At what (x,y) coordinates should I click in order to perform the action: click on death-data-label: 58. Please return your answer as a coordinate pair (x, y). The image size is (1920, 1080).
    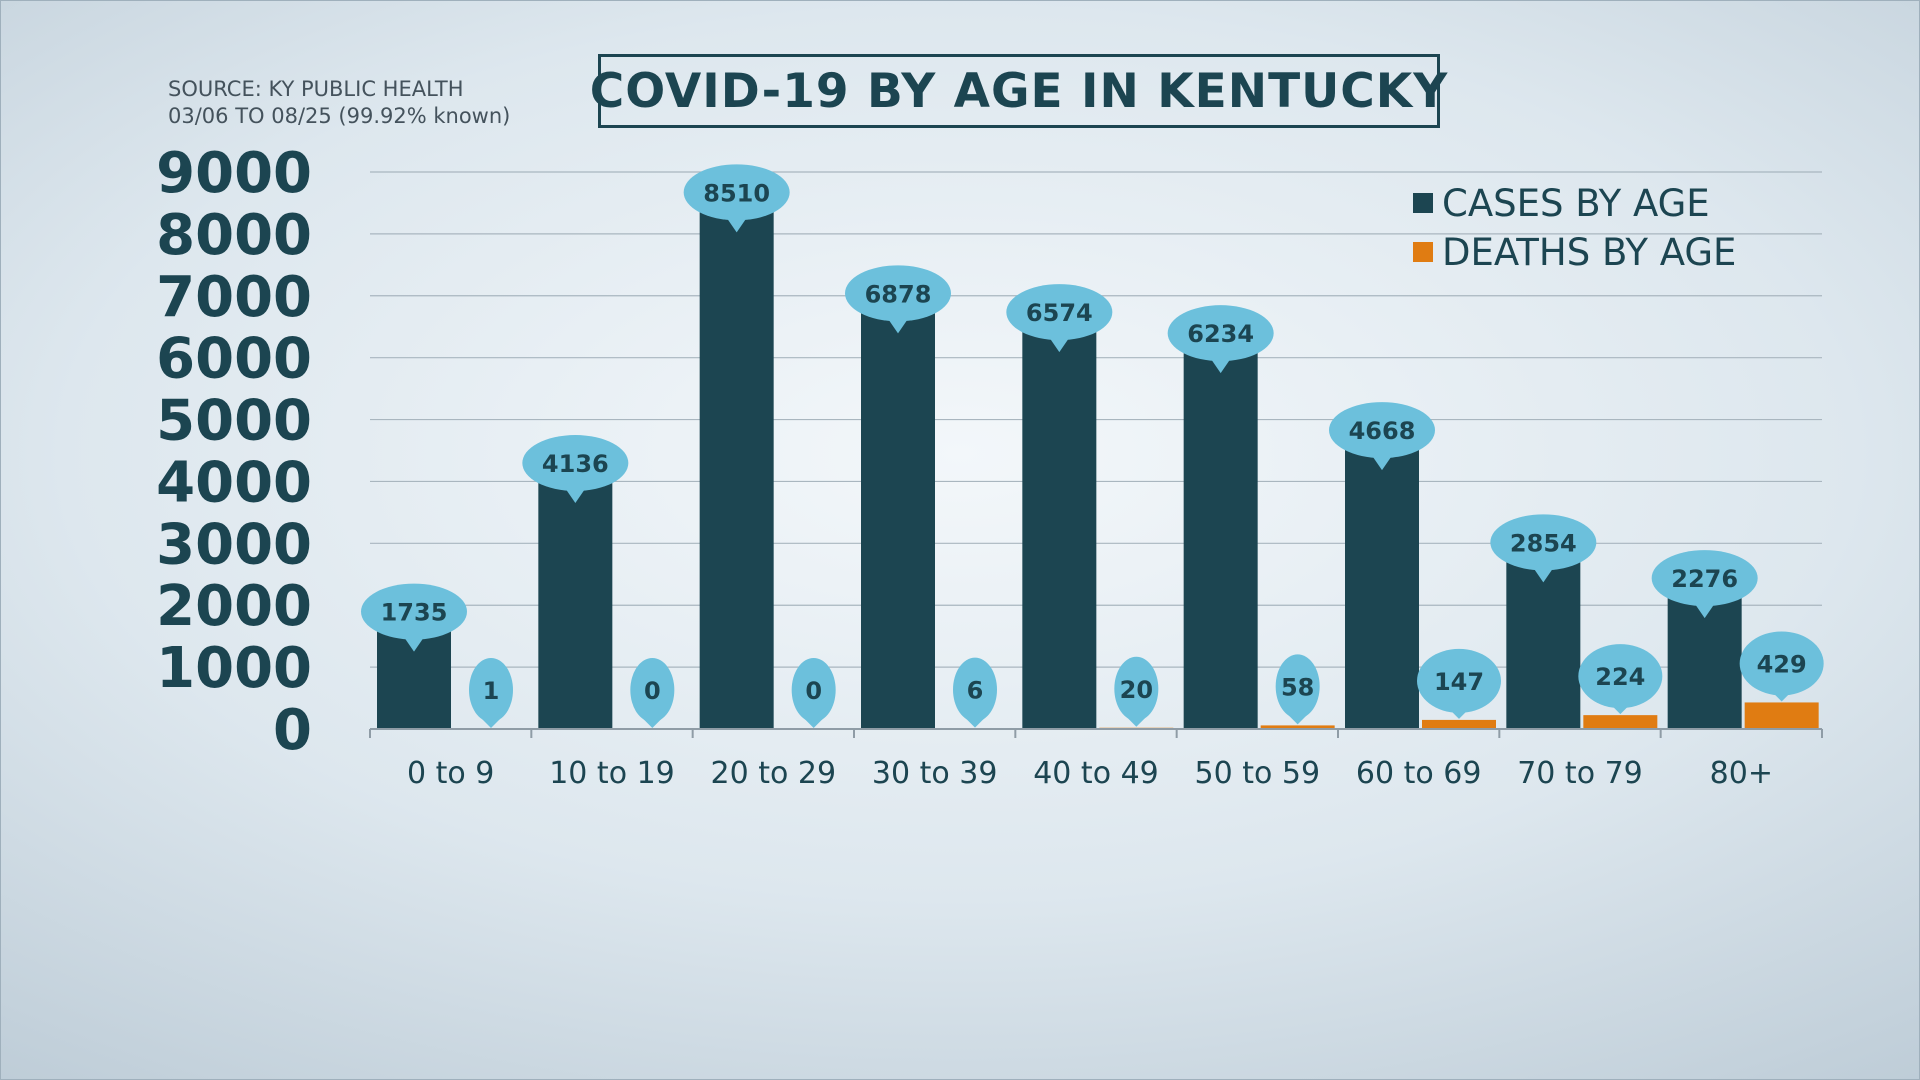
    Looking at the image, I should click on (1297, 689).